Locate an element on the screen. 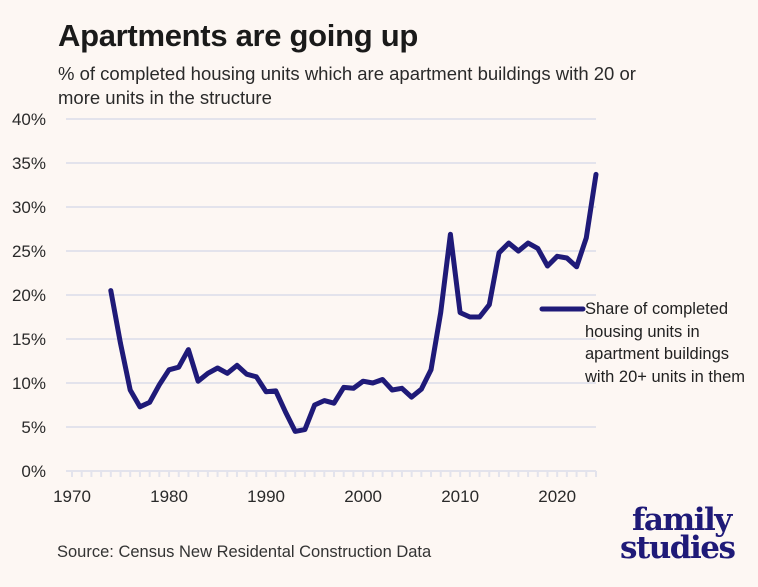  x-tick-label: 2000 is located at coordinates (363, 496).